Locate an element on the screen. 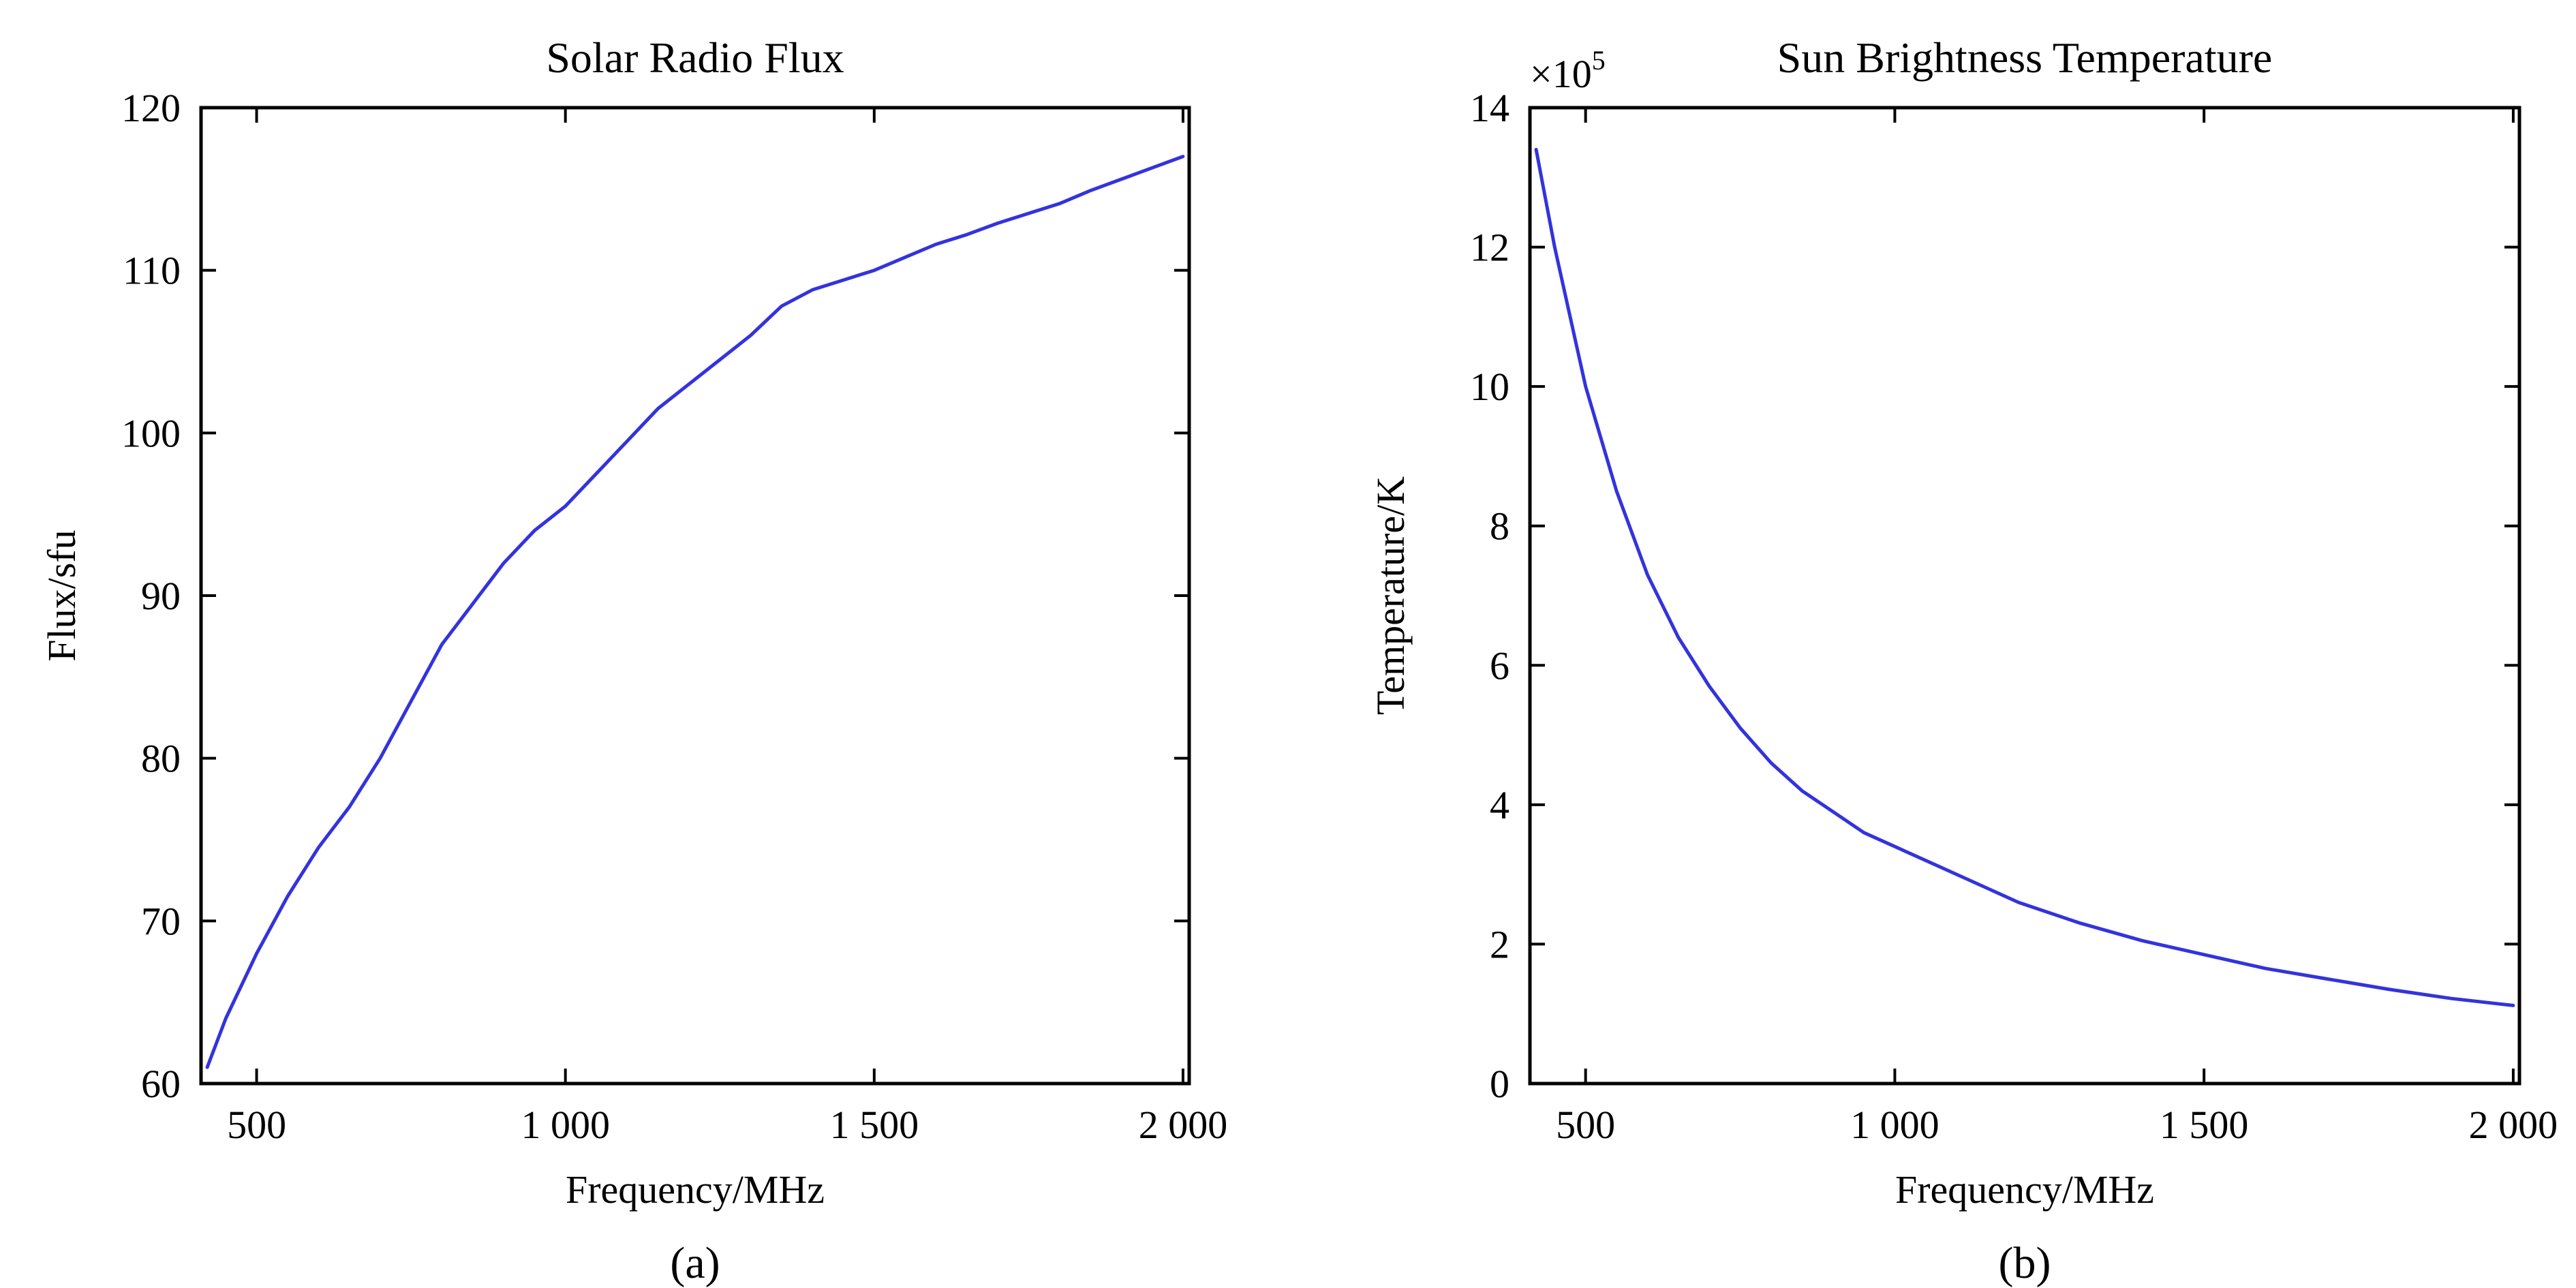  y-tick-label: 90 is located at coordinates (161, 596).